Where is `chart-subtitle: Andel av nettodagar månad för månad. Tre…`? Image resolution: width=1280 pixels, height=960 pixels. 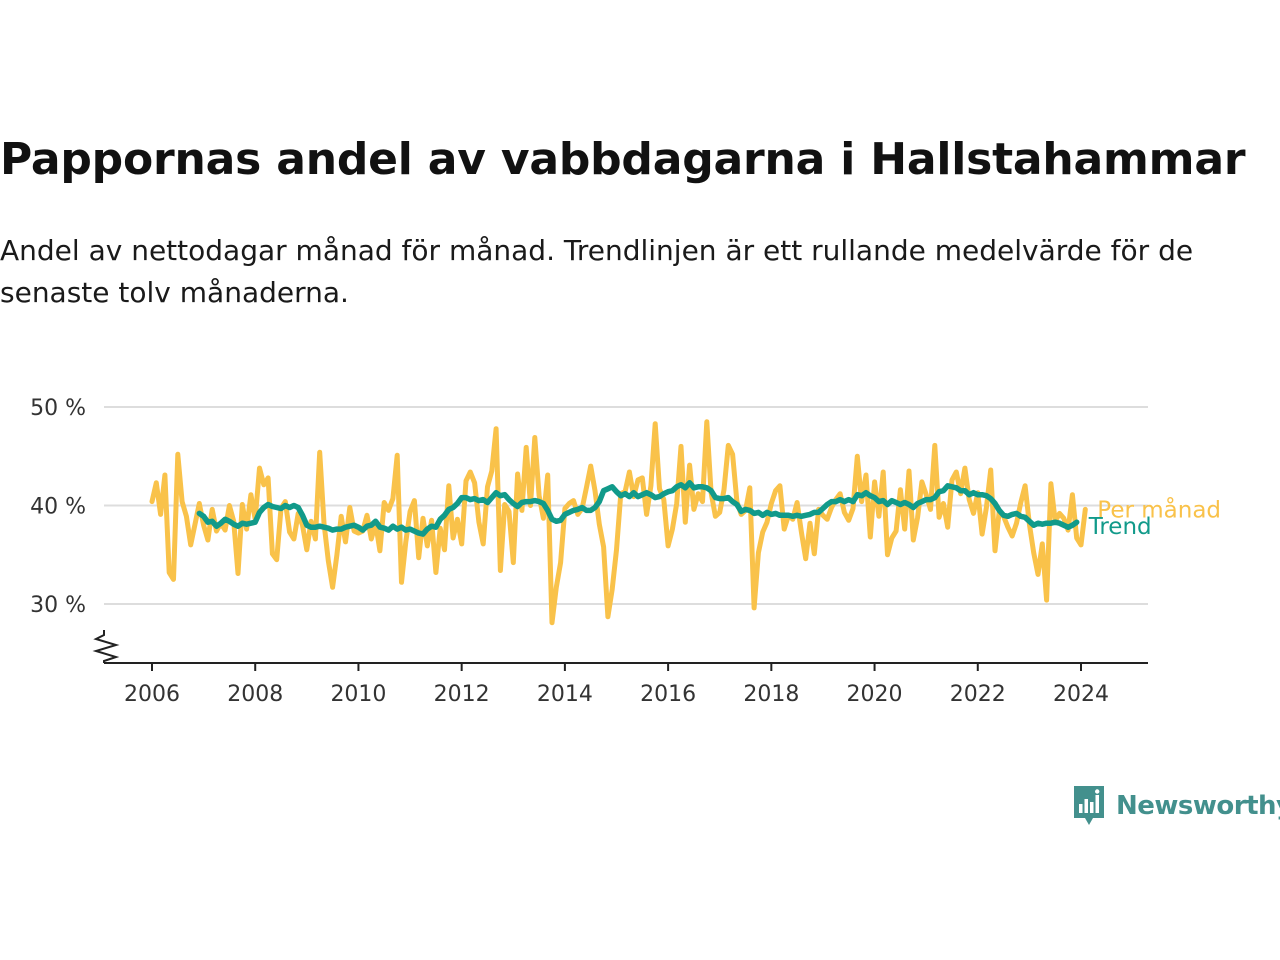 chart-subtitle: Andel av nettodagar månad för månad. Tre… is located at coordinates (597, 271).